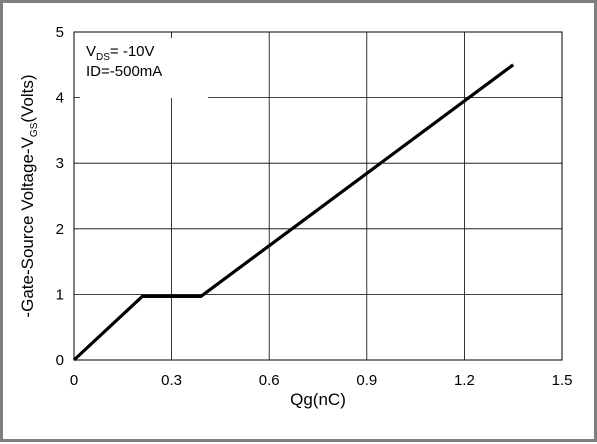 The height and width of the screenshot is (444, 597). I want to click on y-tick-label: 5, so click(60, 32).